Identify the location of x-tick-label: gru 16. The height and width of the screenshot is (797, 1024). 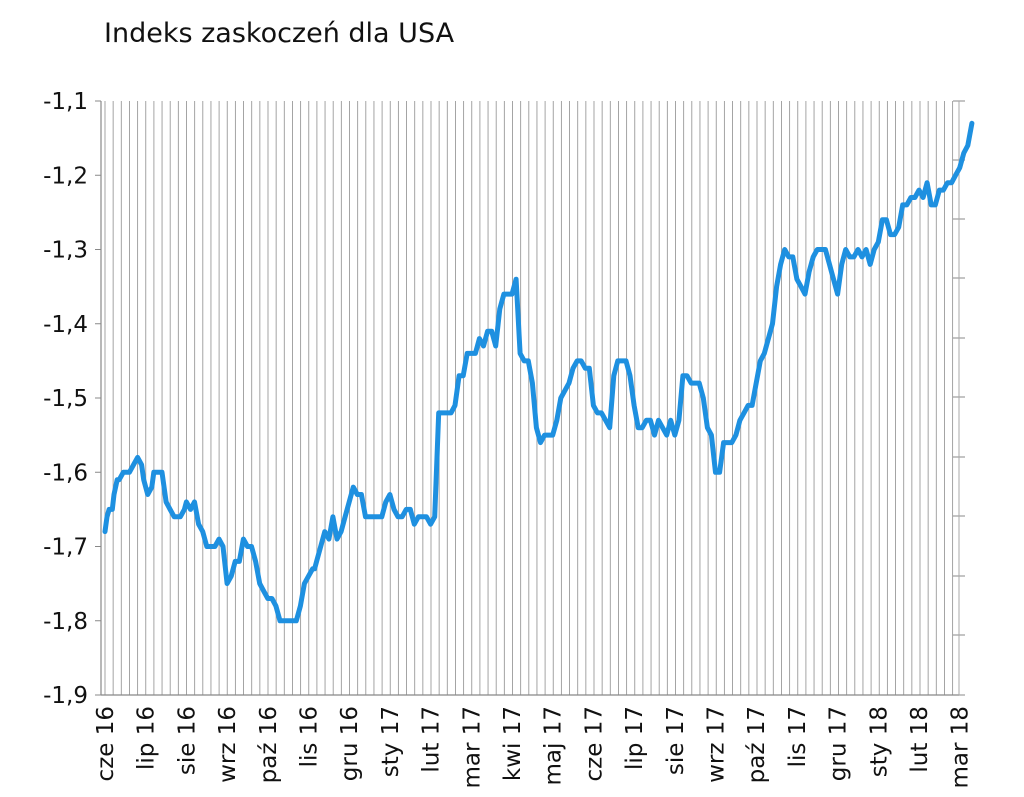
(350, 743).